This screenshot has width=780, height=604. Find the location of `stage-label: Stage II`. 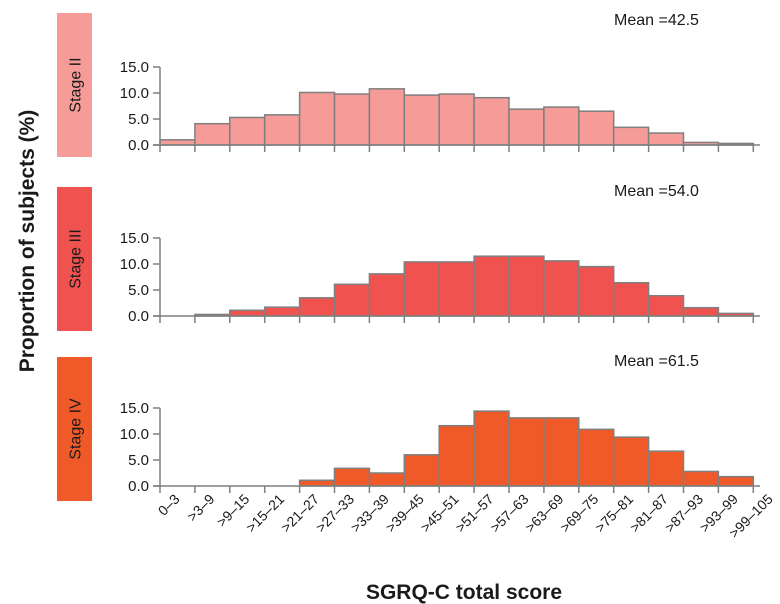

stage-label: Stage II is located at coordinates (76, 84).